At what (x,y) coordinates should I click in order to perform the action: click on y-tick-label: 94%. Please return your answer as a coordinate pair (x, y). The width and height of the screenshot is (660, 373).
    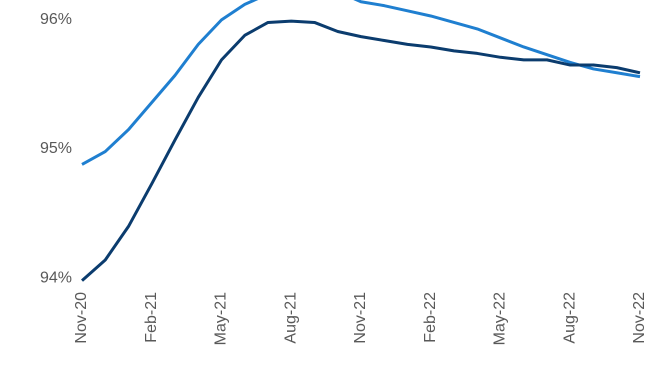
    Looking at the image, I should click on (56, 277).